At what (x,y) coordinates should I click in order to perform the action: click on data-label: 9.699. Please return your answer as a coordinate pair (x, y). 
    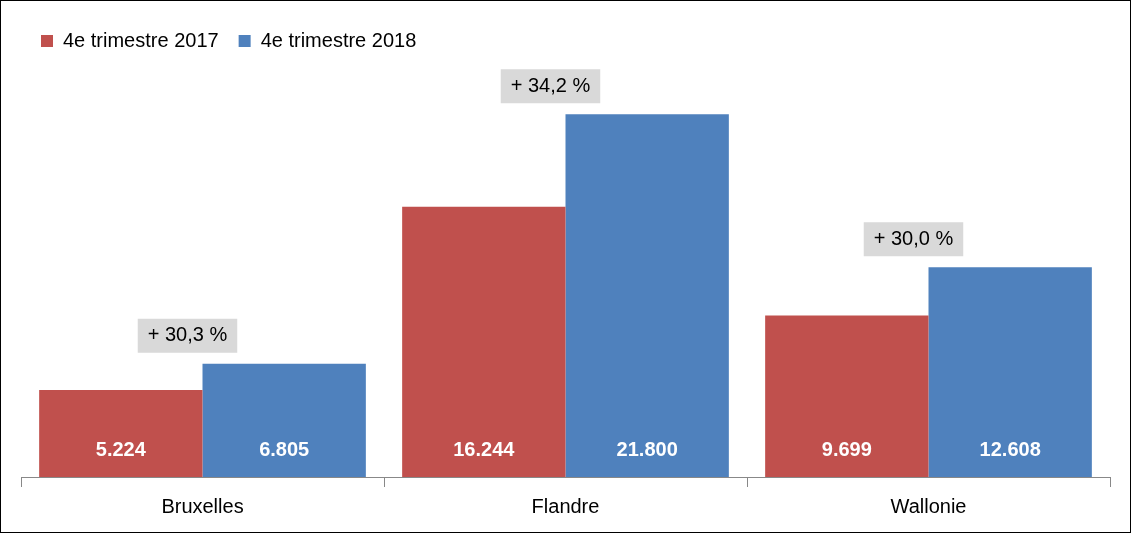
    Looking at the image, I should click on (846, 448).